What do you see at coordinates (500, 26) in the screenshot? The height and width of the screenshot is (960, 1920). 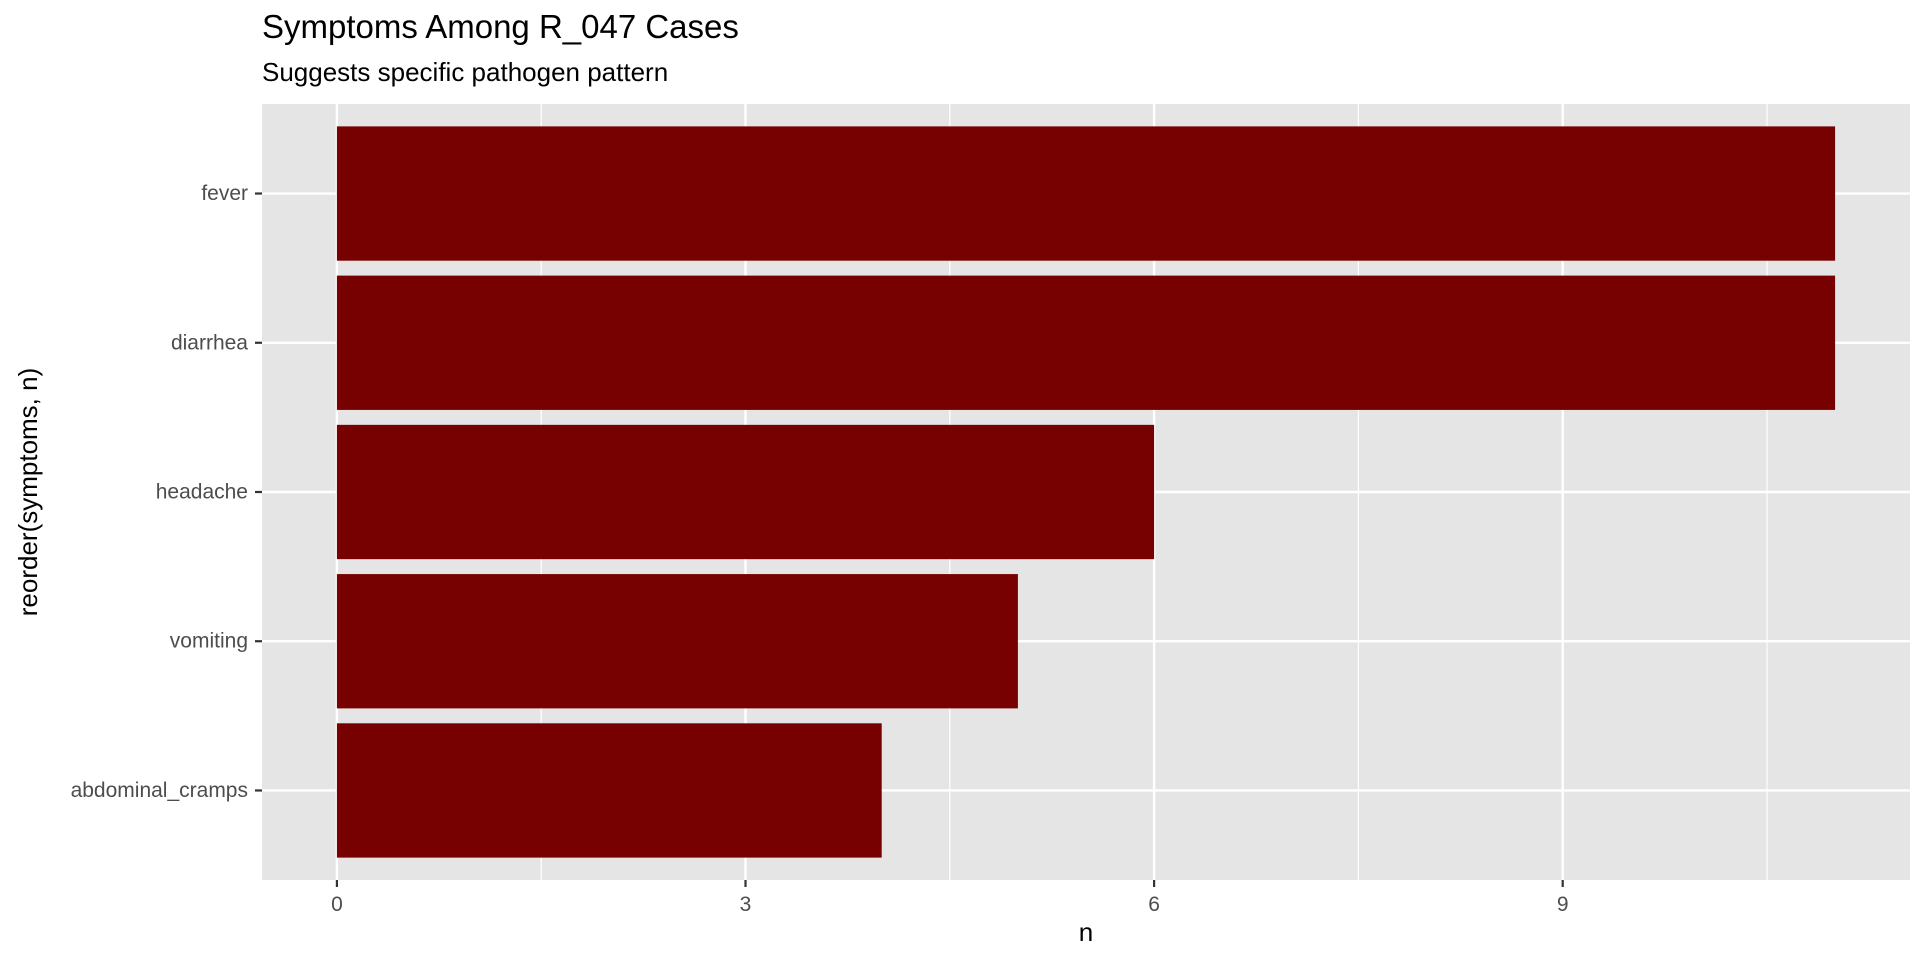 I see `chart-title: Symptoms Among R_047 Cases` at bounding box center [500, 26].